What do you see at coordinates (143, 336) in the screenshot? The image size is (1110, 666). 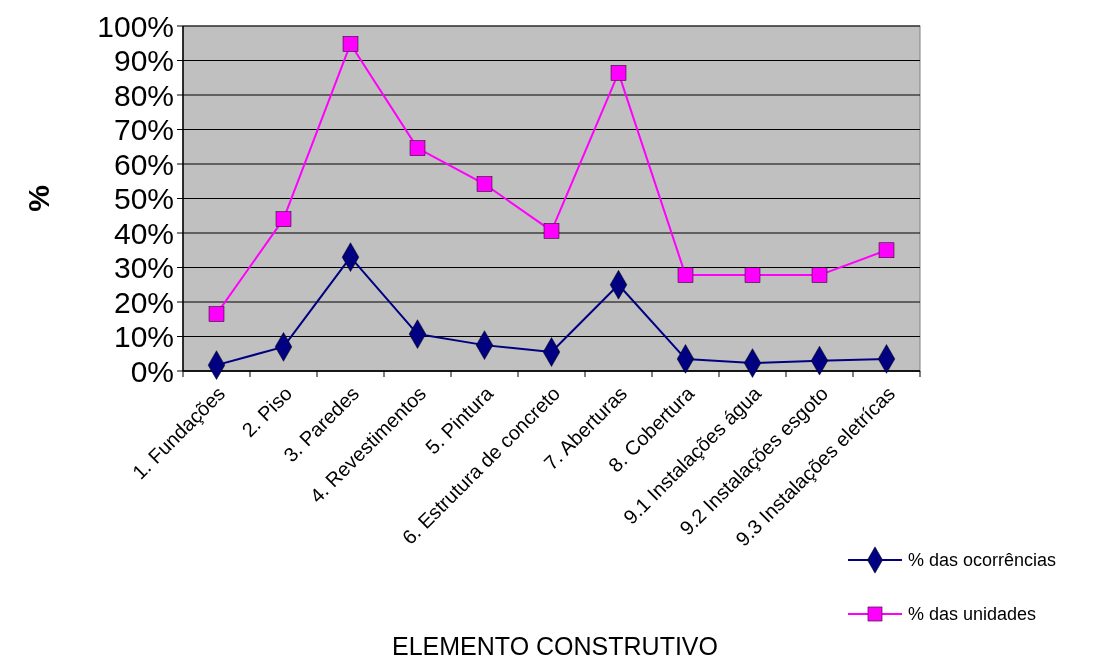 I see `y-tick-label: 10%` at bounding box center [143, 336].